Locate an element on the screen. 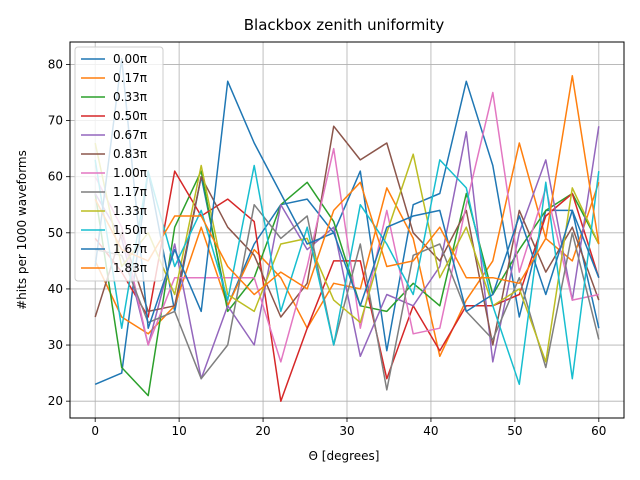 The image size is (640, 480). x-tick-label: 20 is located at coordinates (262, 431).